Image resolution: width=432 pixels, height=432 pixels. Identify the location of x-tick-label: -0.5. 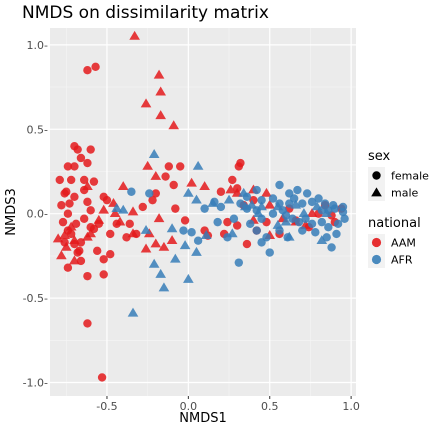
(106, 406).